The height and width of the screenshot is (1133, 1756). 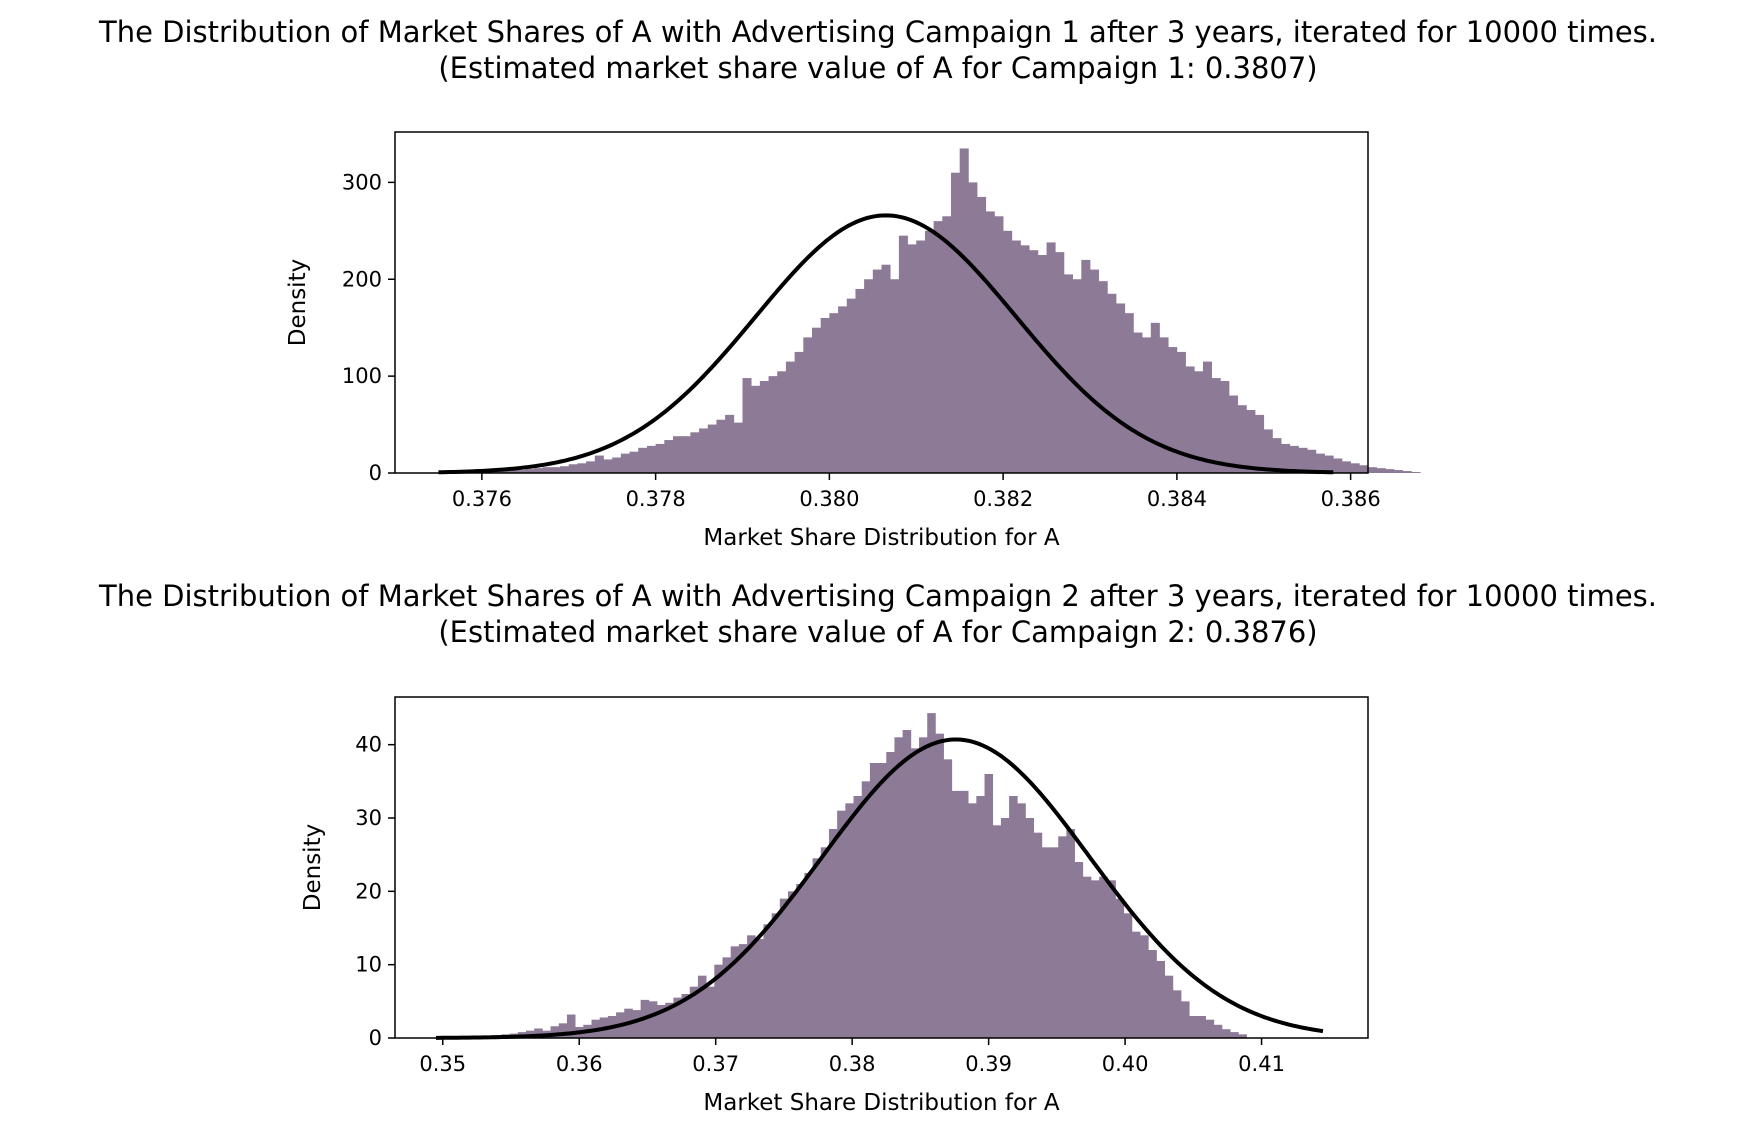 What do you see at coordinates (368, 891) in the screenshot?
I see `y-tick-label: 20` at bounding box center [368, 891].